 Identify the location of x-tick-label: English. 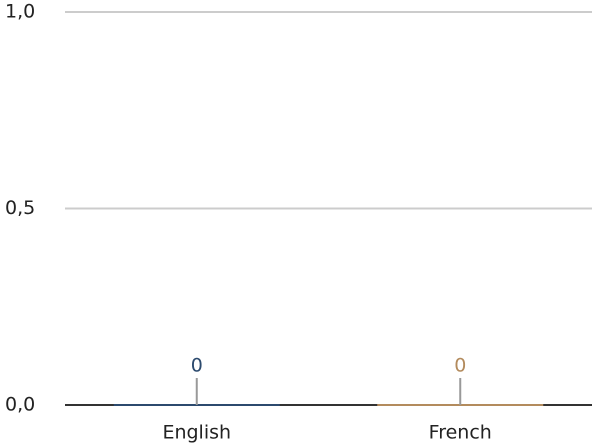
(196, 433).